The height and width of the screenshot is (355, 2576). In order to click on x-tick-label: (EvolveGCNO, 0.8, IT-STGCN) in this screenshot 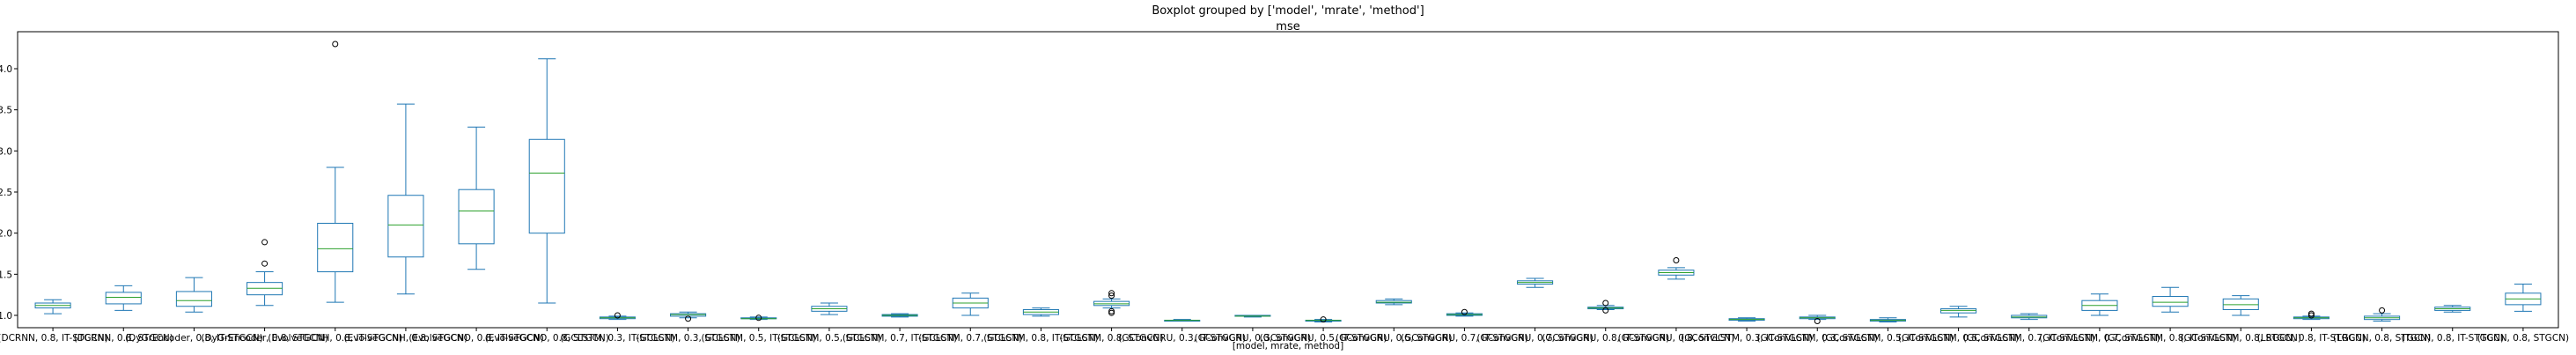, I will do `click(476, 338)`.